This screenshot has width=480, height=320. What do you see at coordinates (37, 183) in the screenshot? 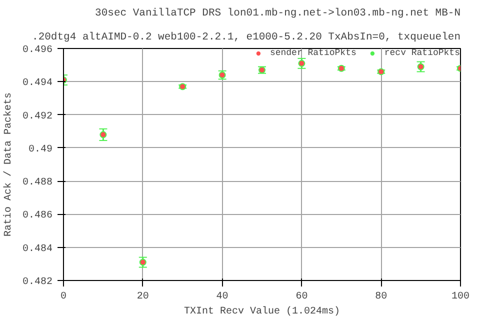
I see `y-tick-label: 0.488` at bounding box center [37, 183].